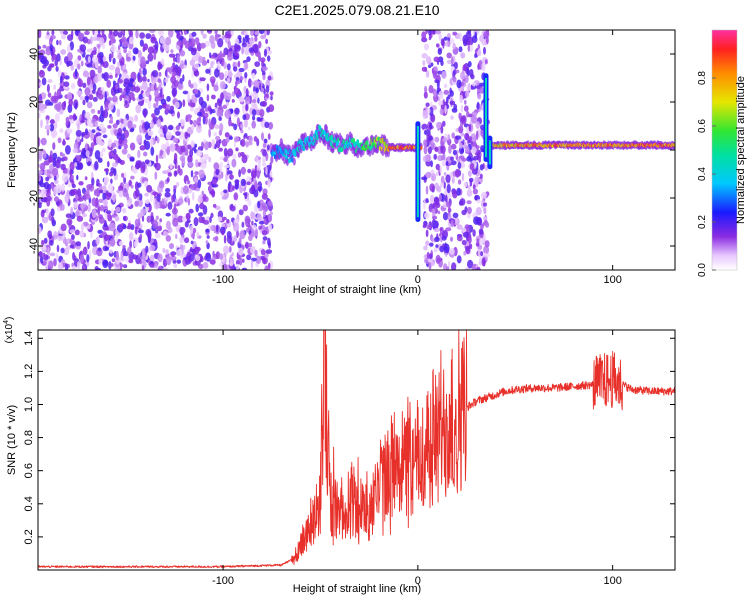 This screenshot has width=750, height=600. I want to click on spectrogram-signal-halo, so click(312, 134).